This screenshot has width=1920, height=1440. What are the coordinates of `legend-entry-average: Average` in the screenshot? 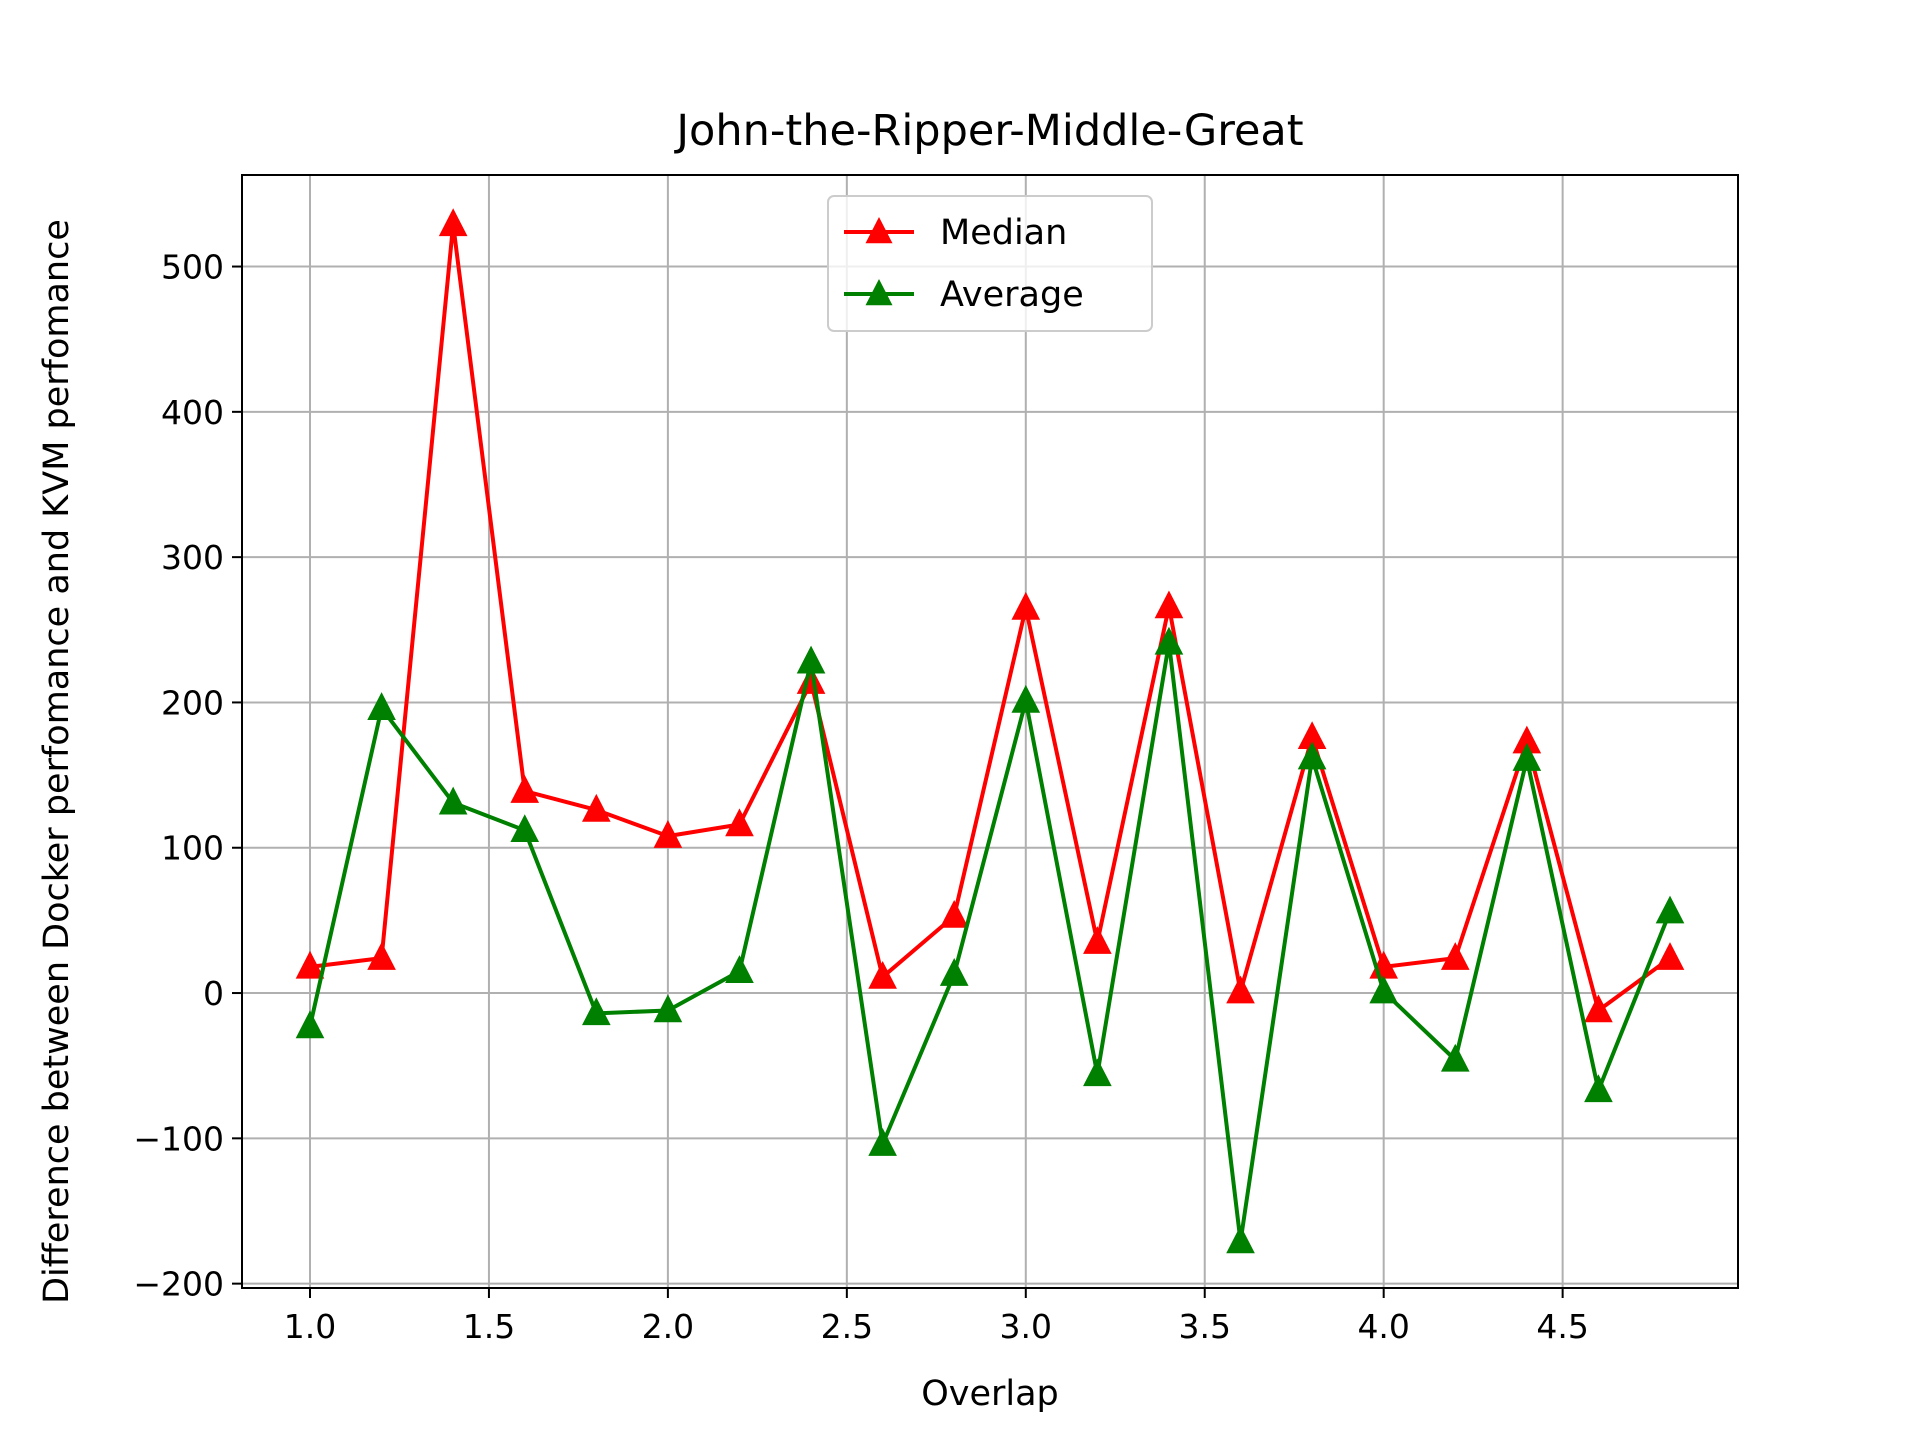 It's located at (964, 295).